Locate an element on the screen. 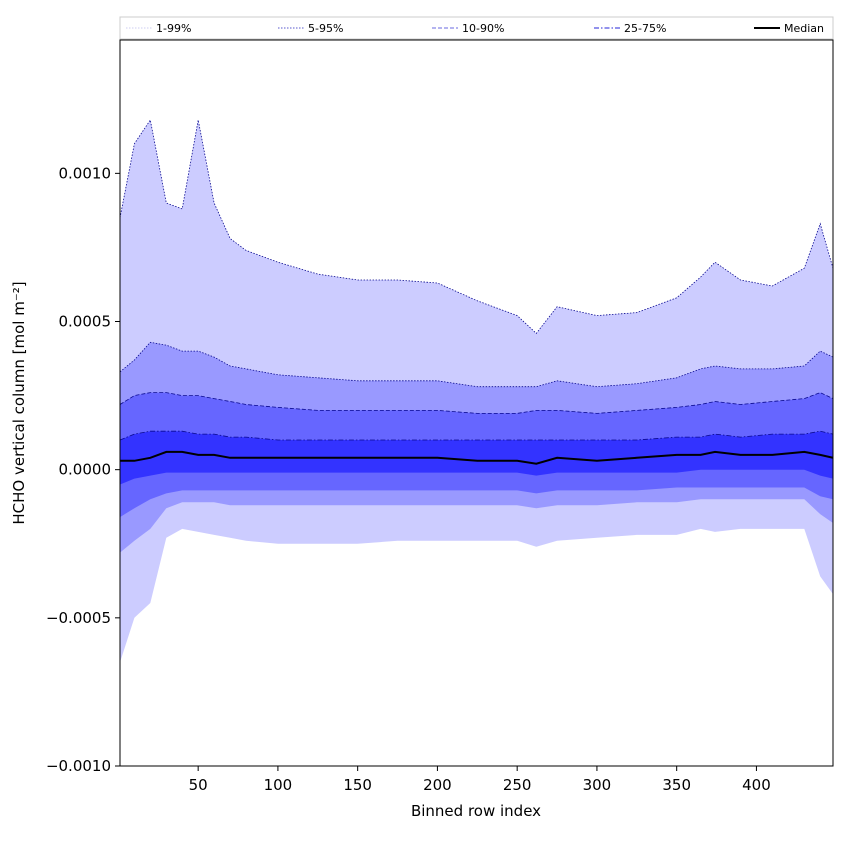 This screenshot has width=850, height=850. x-tick-label: 100 is located at coordinates (278, 785).